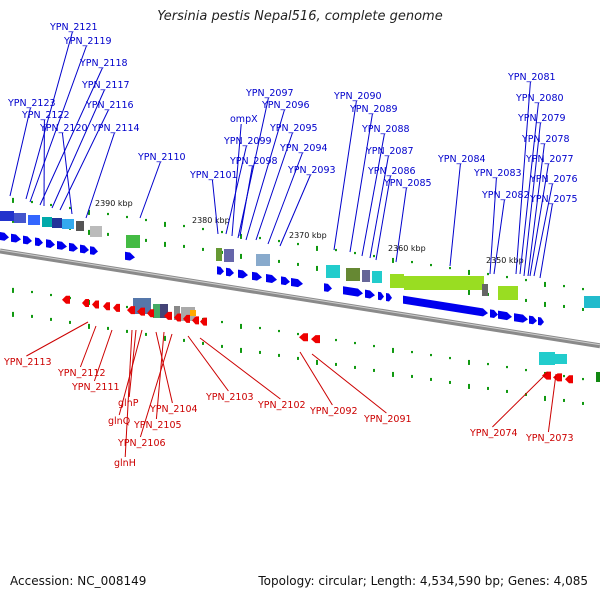  Describe the element at coordinates (119, 421) in the screenshot. I see `gene-label-reverse: glnQ` at that location.